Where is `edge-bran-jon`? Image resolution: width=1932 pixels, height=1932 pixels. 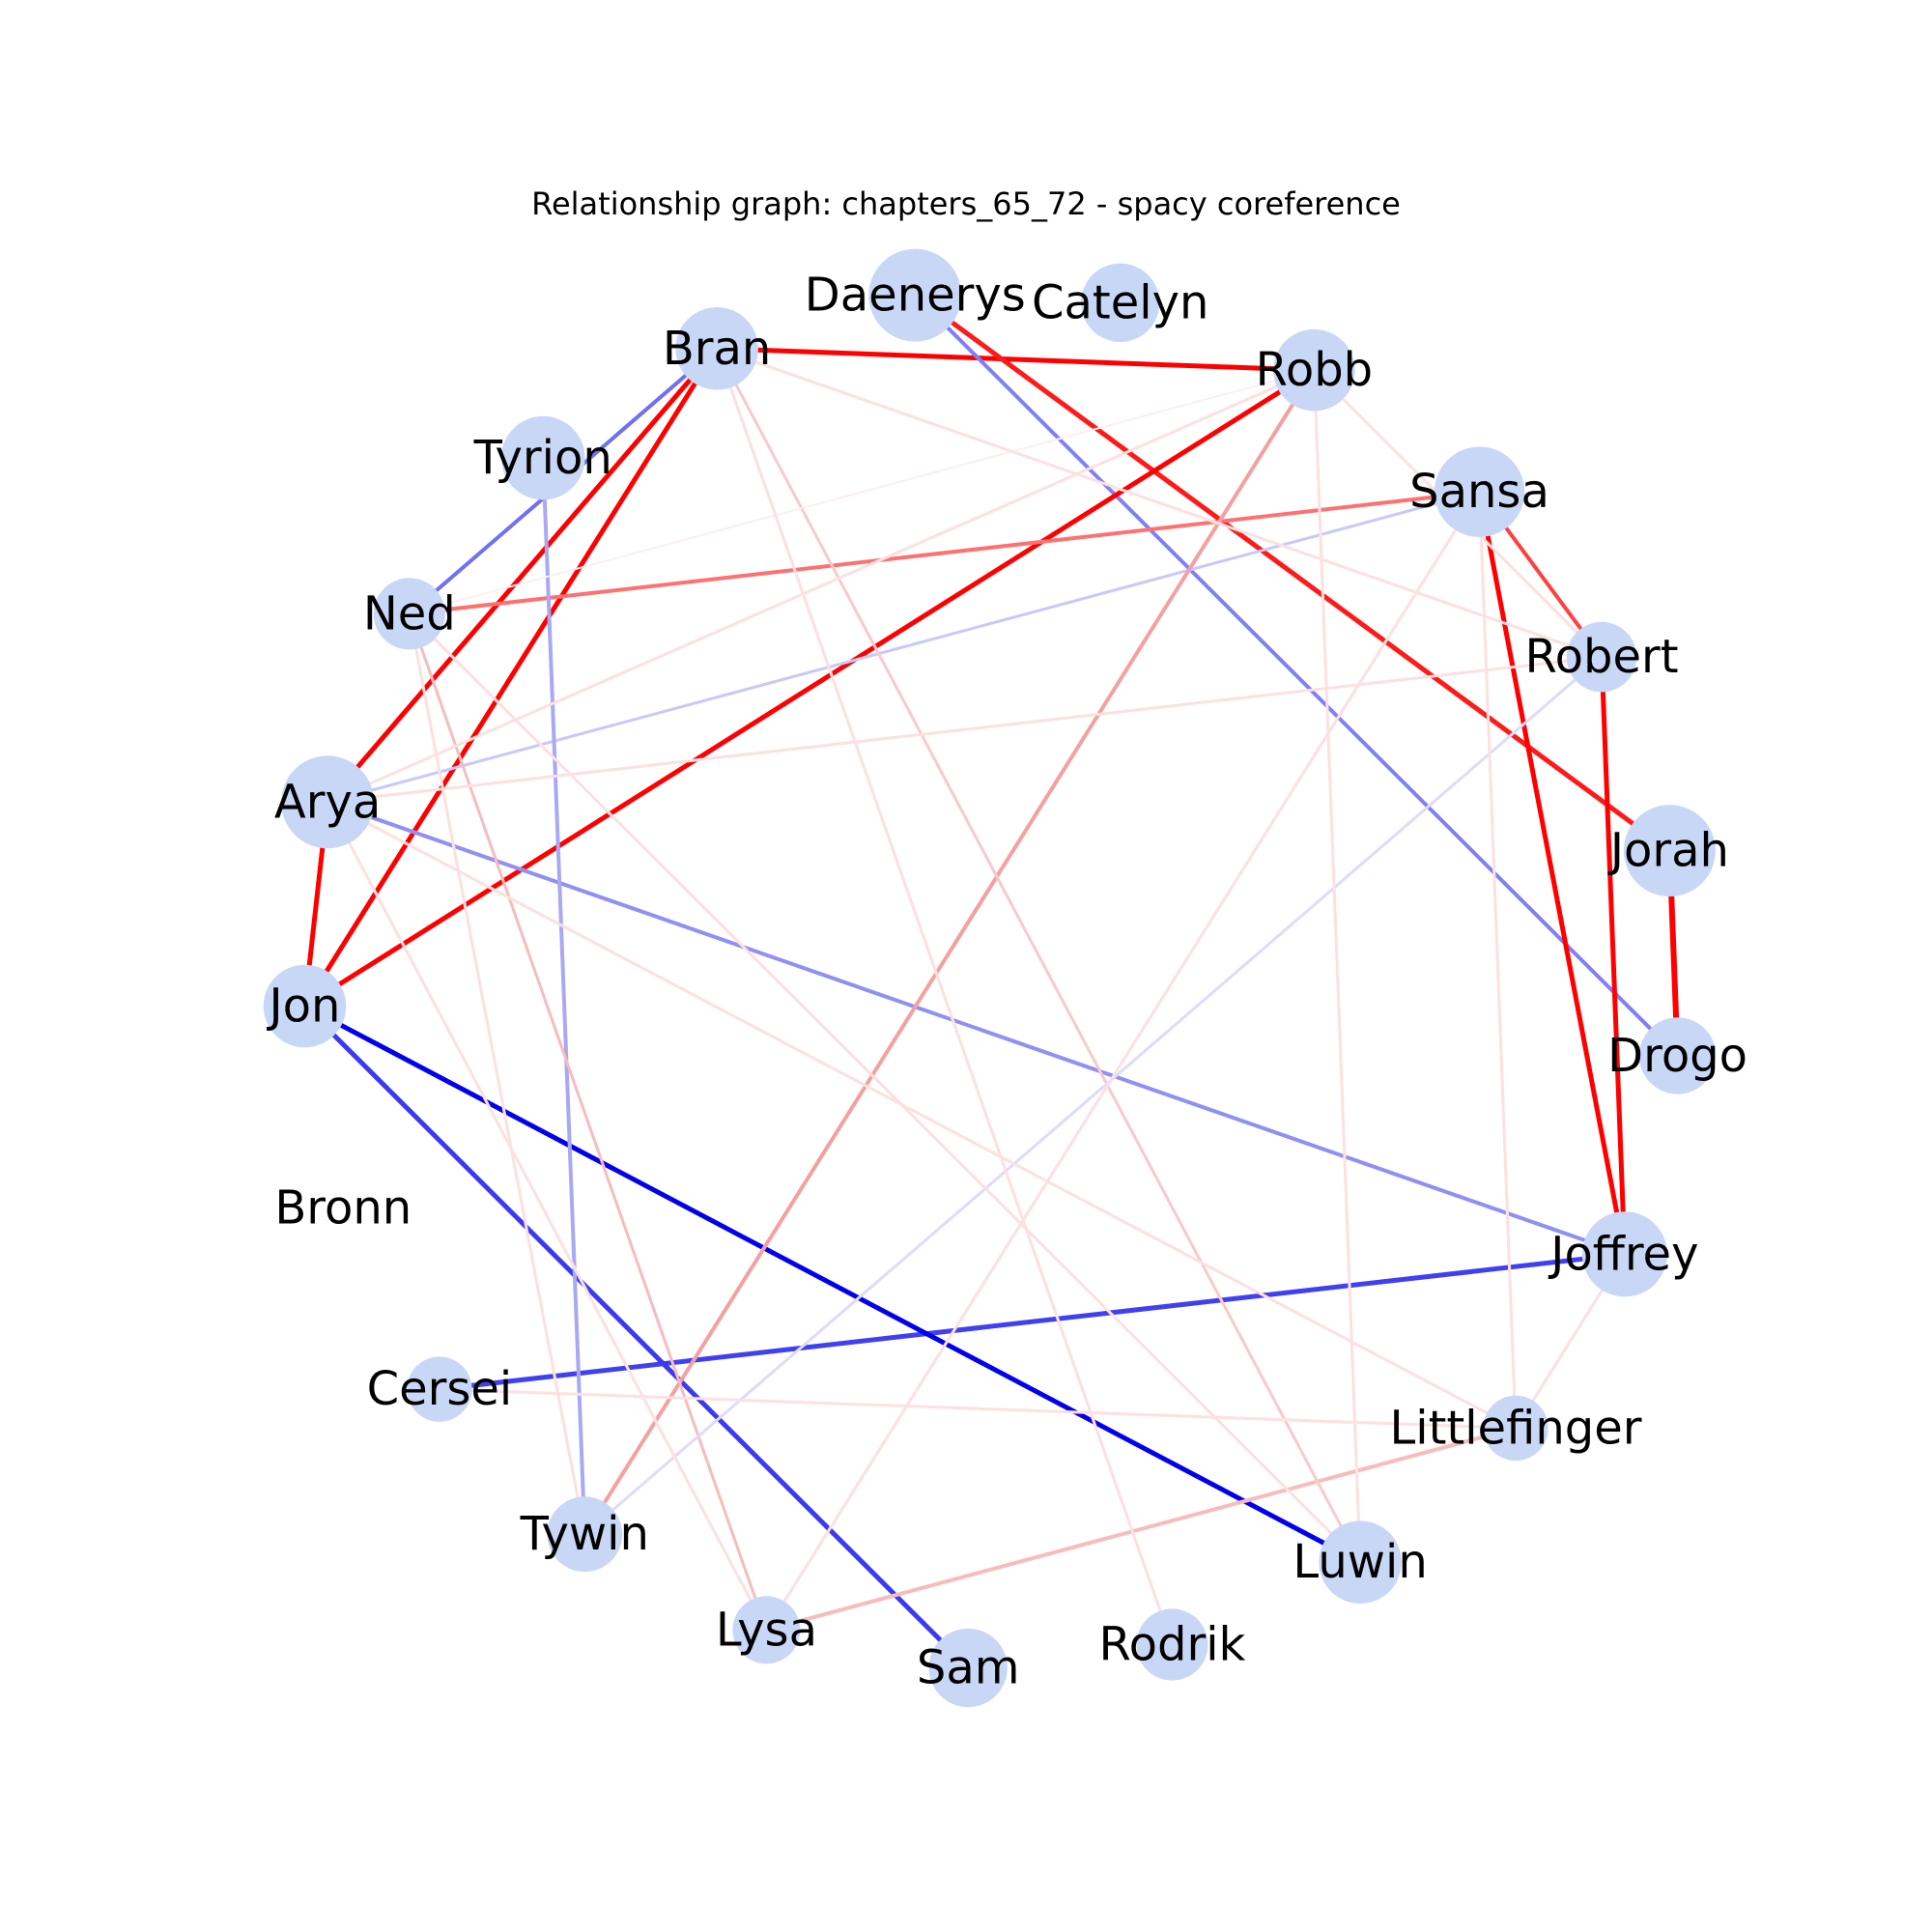
edge-bran-jon is located at coordinates (511, 677).